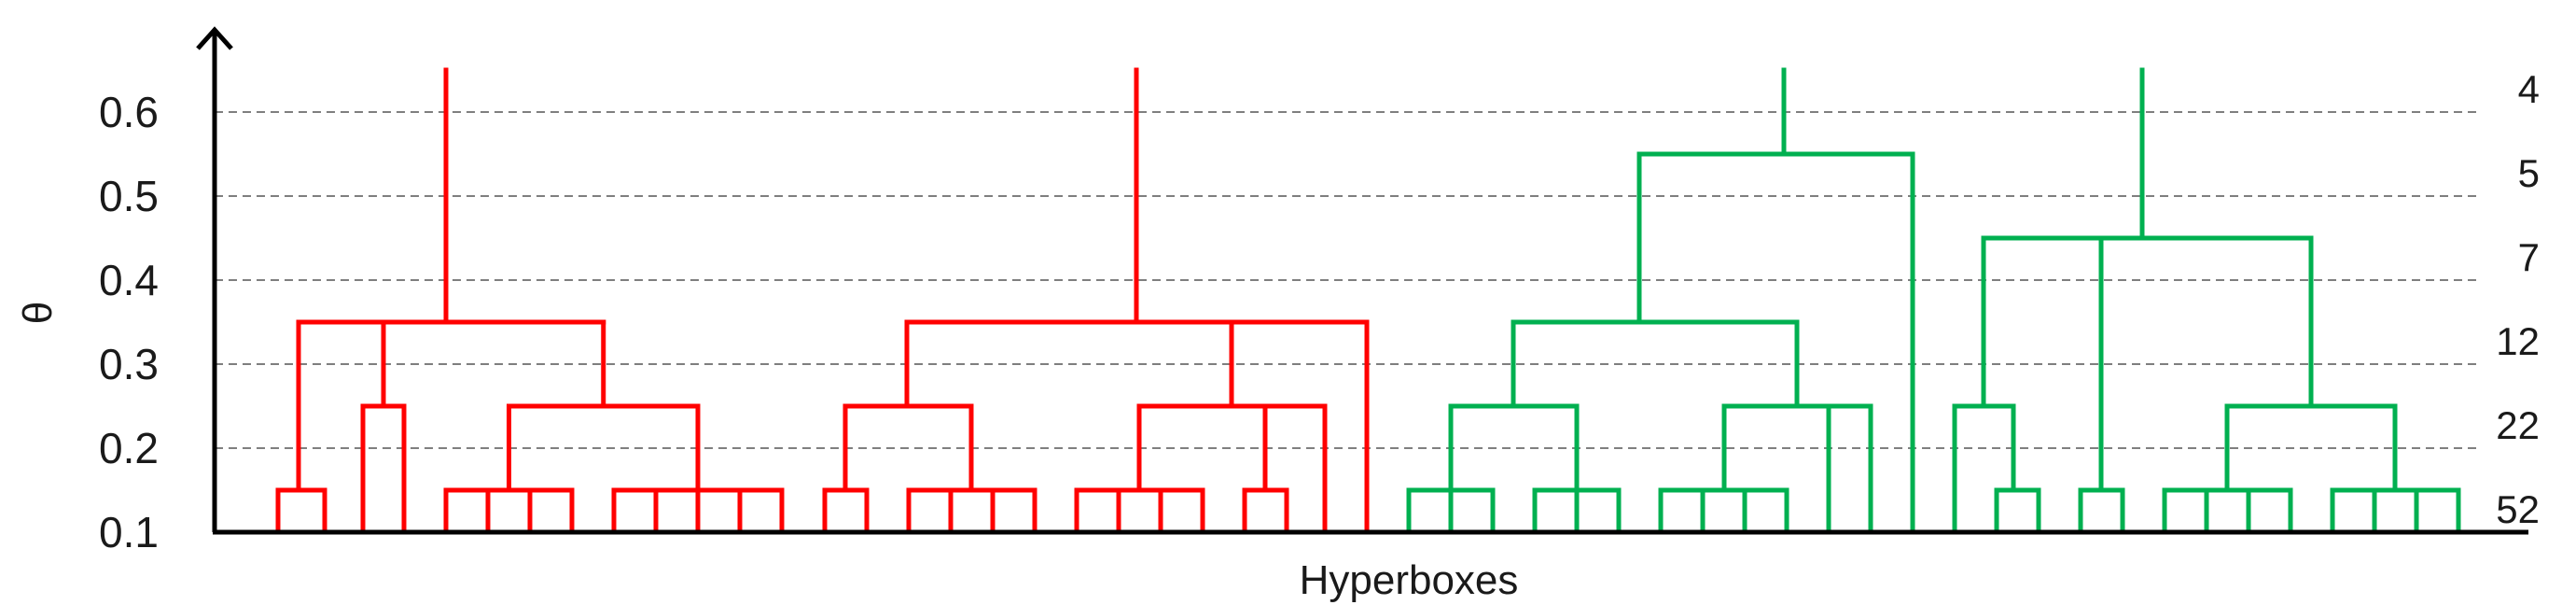  What do you see at coordinates (129, 280) in the screenshot?
I see `y-tick-label: 0.4` at bounding box center [129, 280].